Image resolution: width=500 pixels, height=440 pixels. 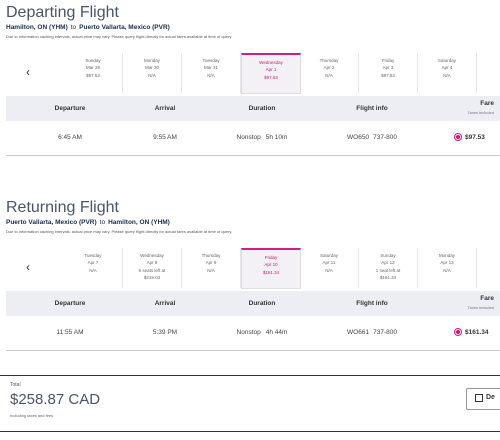 What do you see at coordinates (262, 108) in the screenshot?
I see `column-header: Duration` at bounding box center [262, 108].